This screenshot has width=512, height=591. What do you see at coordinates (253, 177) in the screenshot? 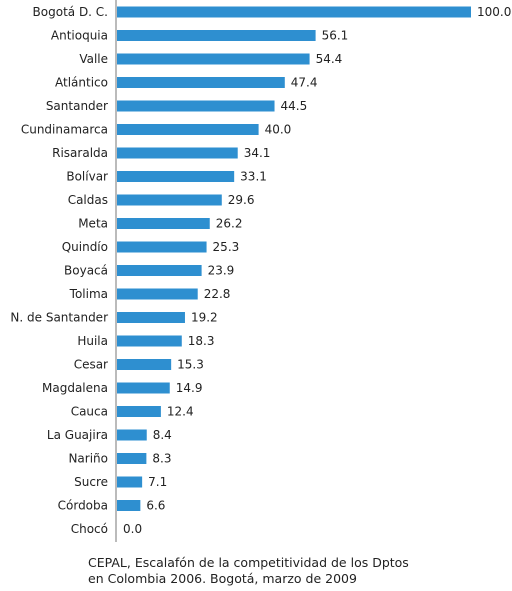
I see `value-label: 33.1` at bounding box center [253, 177].